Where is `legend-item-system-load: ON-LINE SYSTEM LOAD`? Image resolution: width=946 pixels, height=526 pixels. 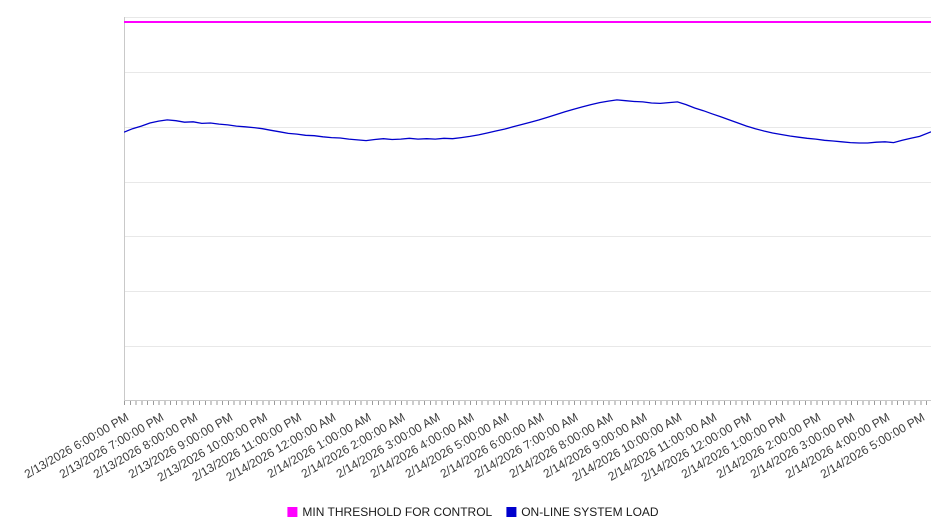 legend-item-system-load: ON-LINE SYSTEM LOAD is located at coordinates (582, 512).